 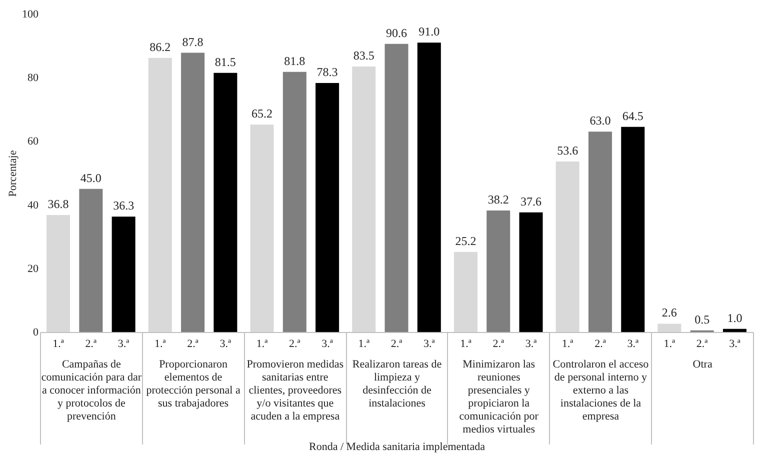 What do you see at coordinates (193, 384) in the screenshot?
I see `x-tick-label: Proporcionaron elementos de protección personal a sus trabajadores` at bounding box center [193, 384].